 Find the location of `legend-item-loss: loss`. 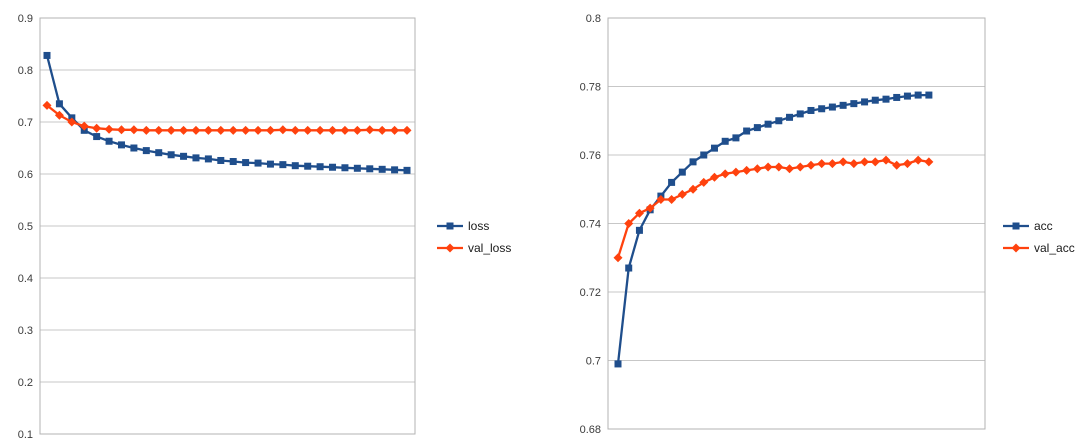

legend-item-loss: loss is located at coordinates (463, 226).